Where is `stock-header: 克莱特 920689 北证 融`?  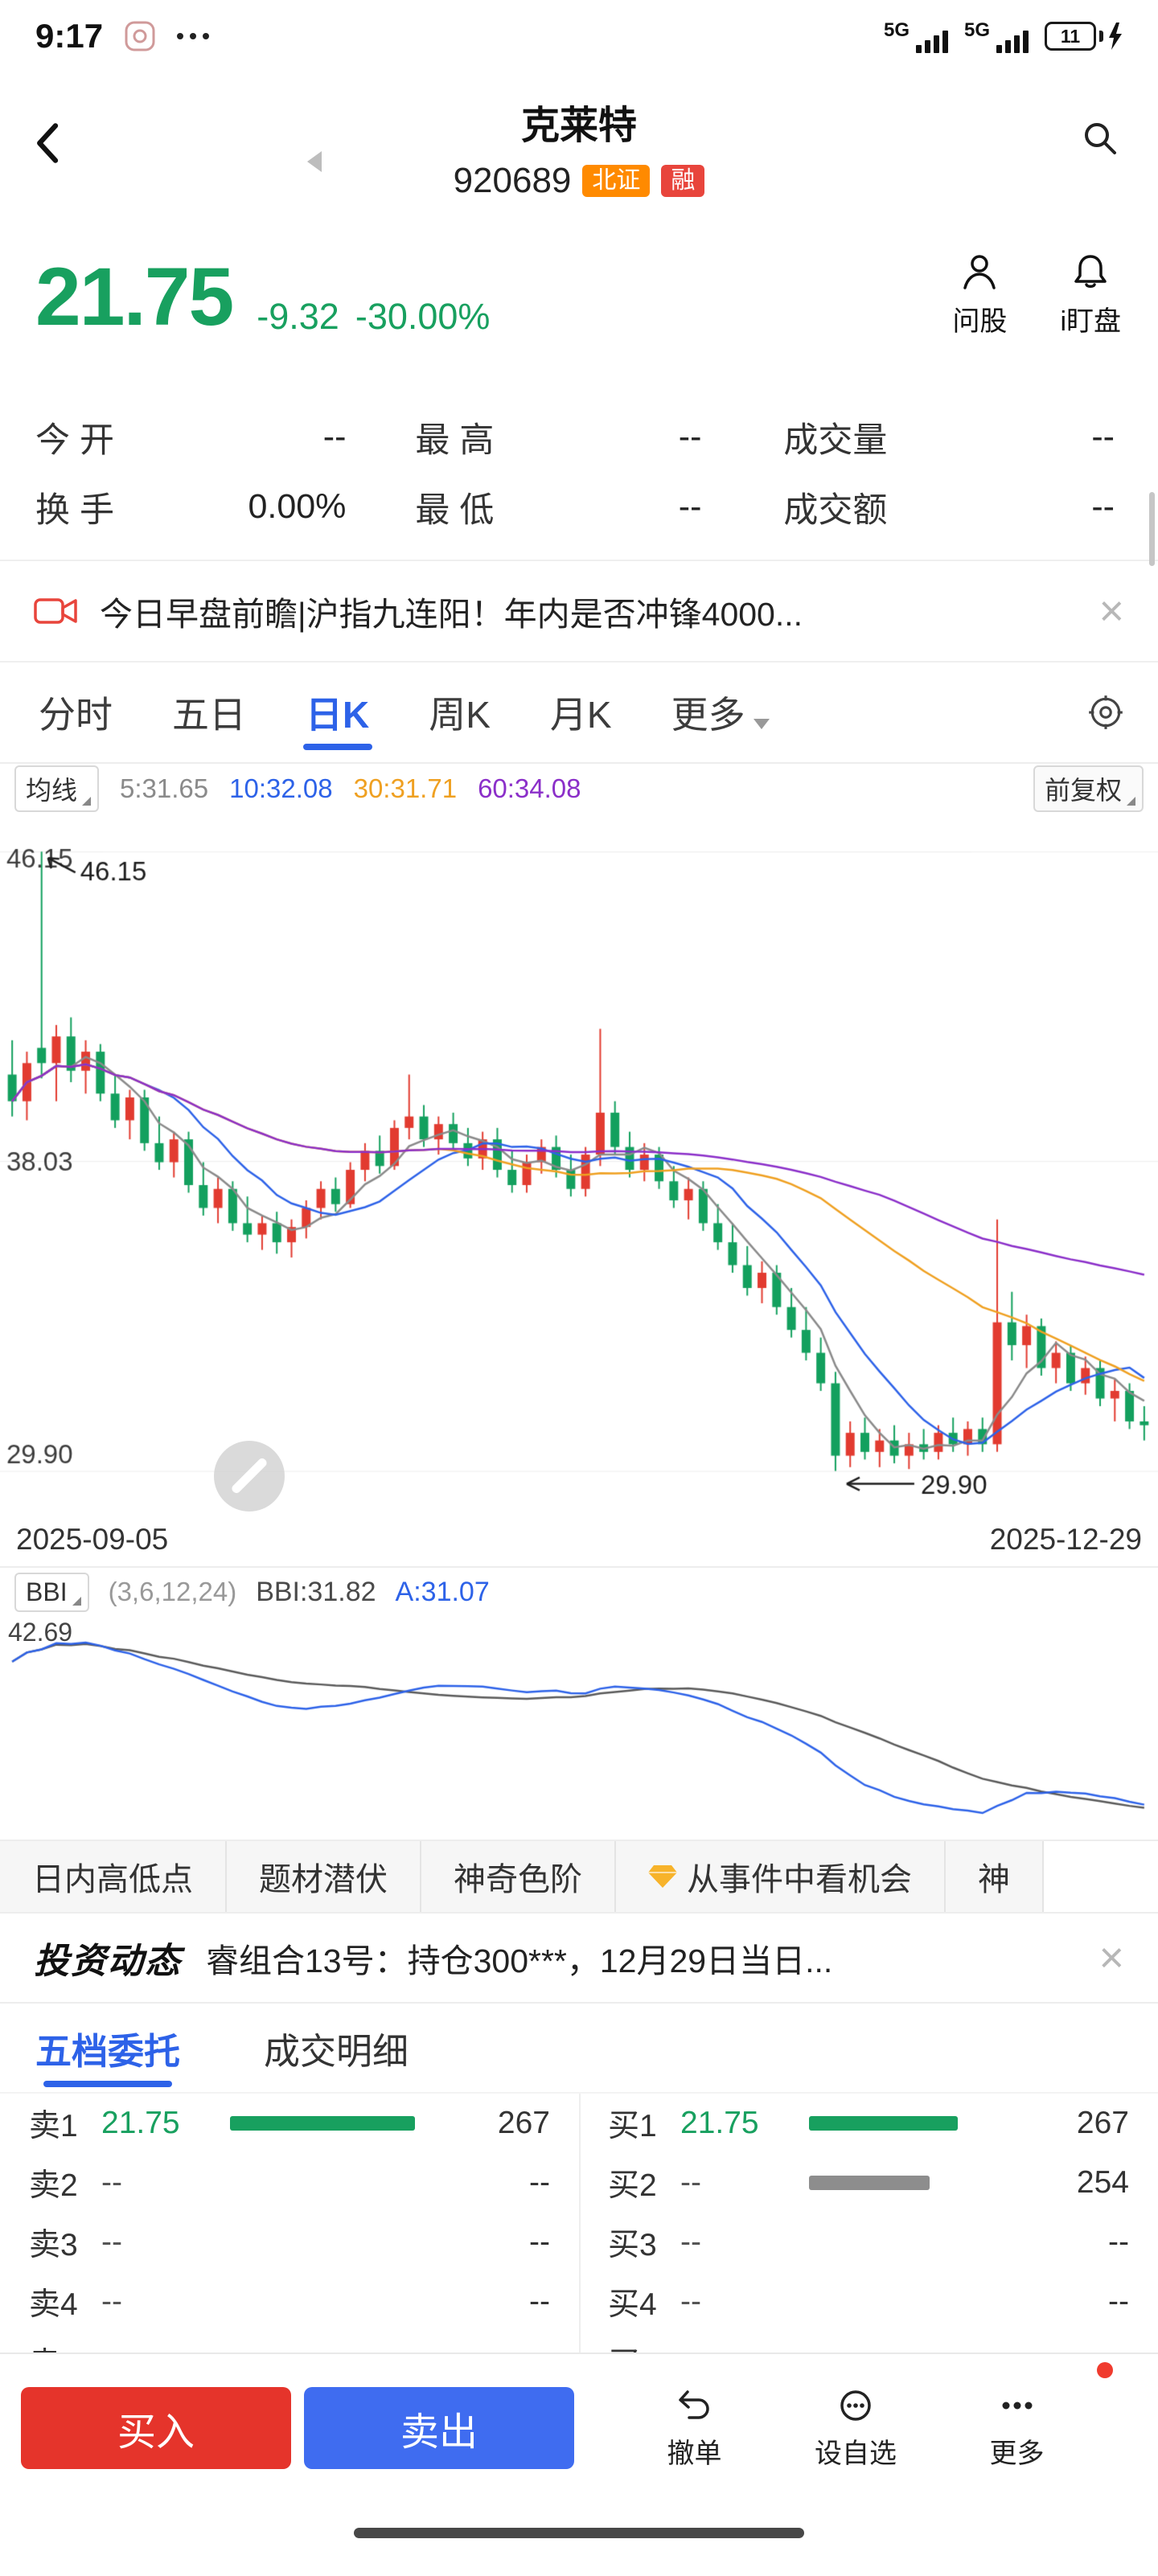
stock-header: 克莱特 920689 北证 融 is located at coordinates (579, 152).